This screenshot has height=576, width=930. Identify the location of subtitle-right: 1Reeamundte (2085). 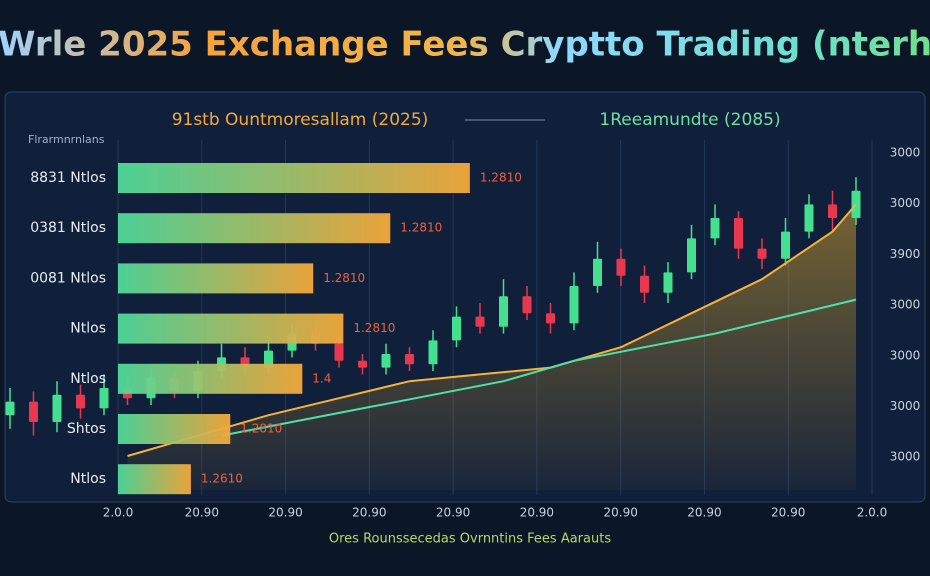
(689, 120).